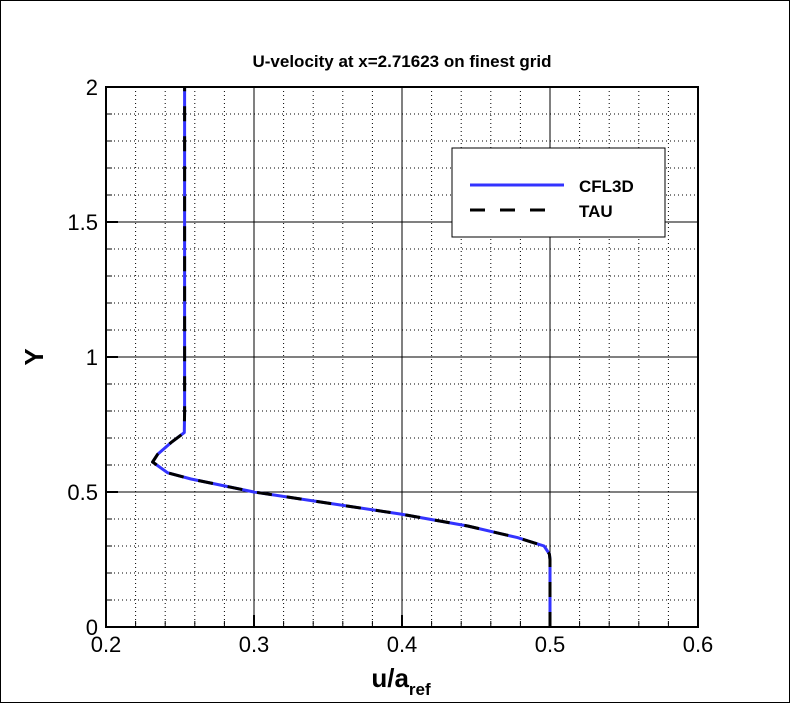 This screenshot has width=790, height=703. What do you see at coordinates (606, 186) in the screenshot?
I see `legend-label-cfl3d: CFL3D` at bounding box center [606, 186].